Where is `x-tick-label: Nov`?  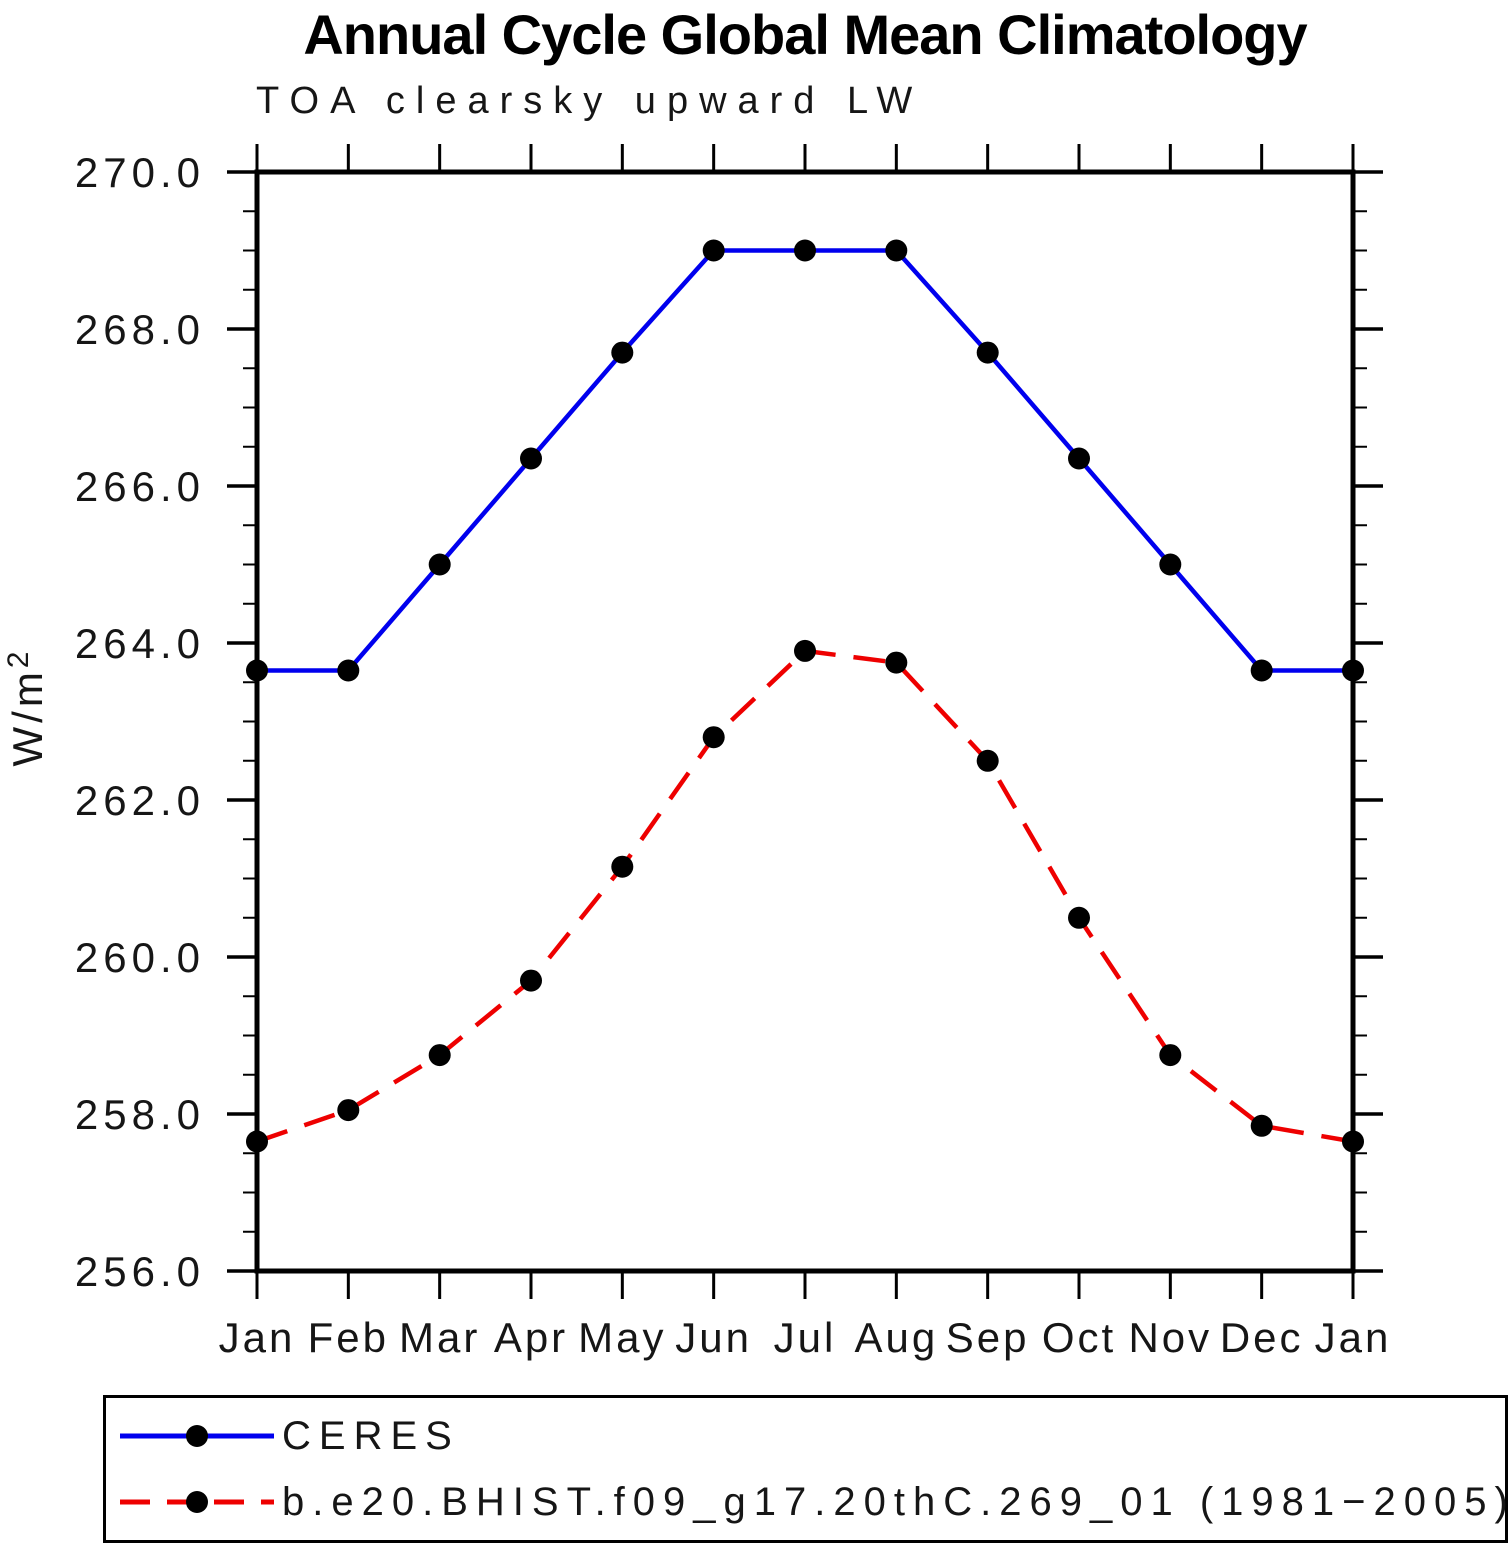 x-tick-label: Nov is located at coordinates (1170, 1337).